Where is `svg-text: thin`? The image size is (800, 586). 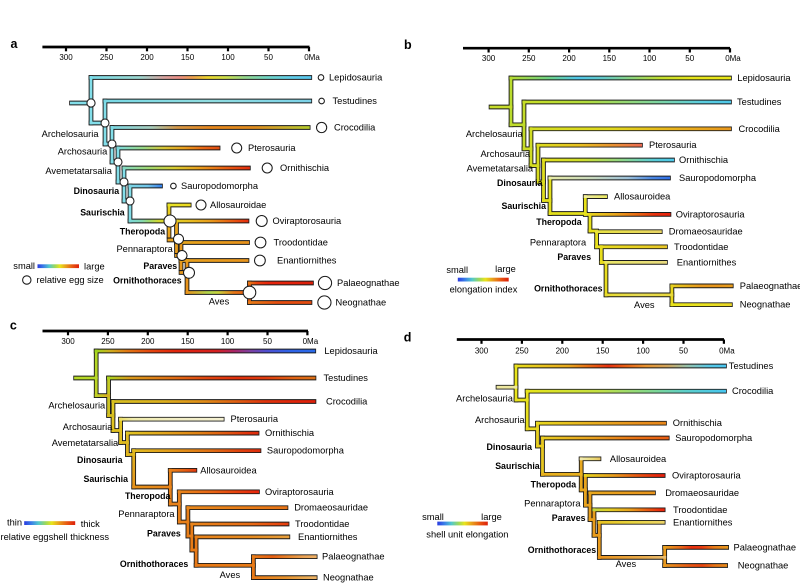 svg-text: thin is located at coordinates (14, 522).